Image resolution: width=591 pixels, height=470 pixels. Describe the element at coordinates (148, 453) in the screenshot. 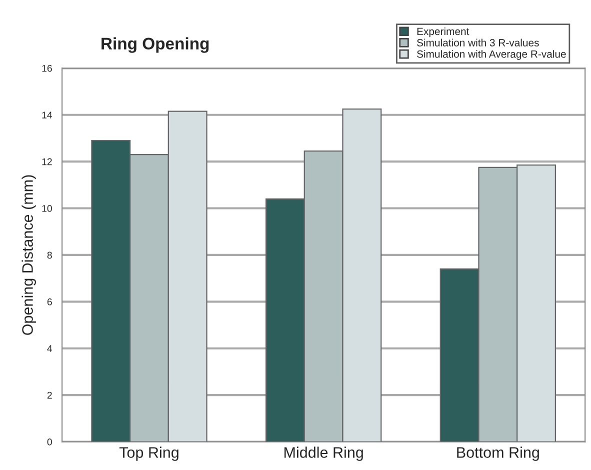

I see `x-tick-label: Top Ring` at that location.